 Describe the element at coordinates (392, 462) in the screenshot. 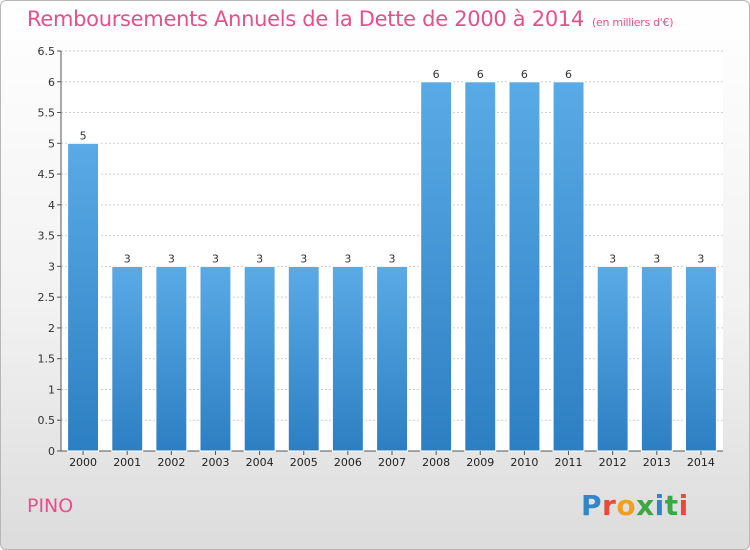

I see `x-tick-label: 2007` at that location.